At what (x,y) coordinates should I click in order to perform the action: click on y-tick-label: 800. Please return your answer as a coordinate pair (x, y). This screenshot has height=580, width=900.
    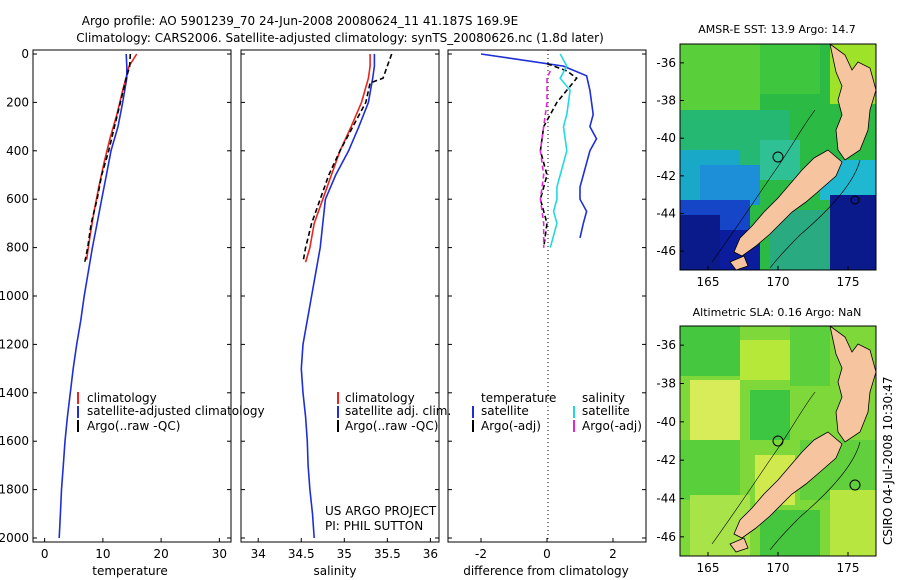
    Looking at the image, I should click on (17, 248).